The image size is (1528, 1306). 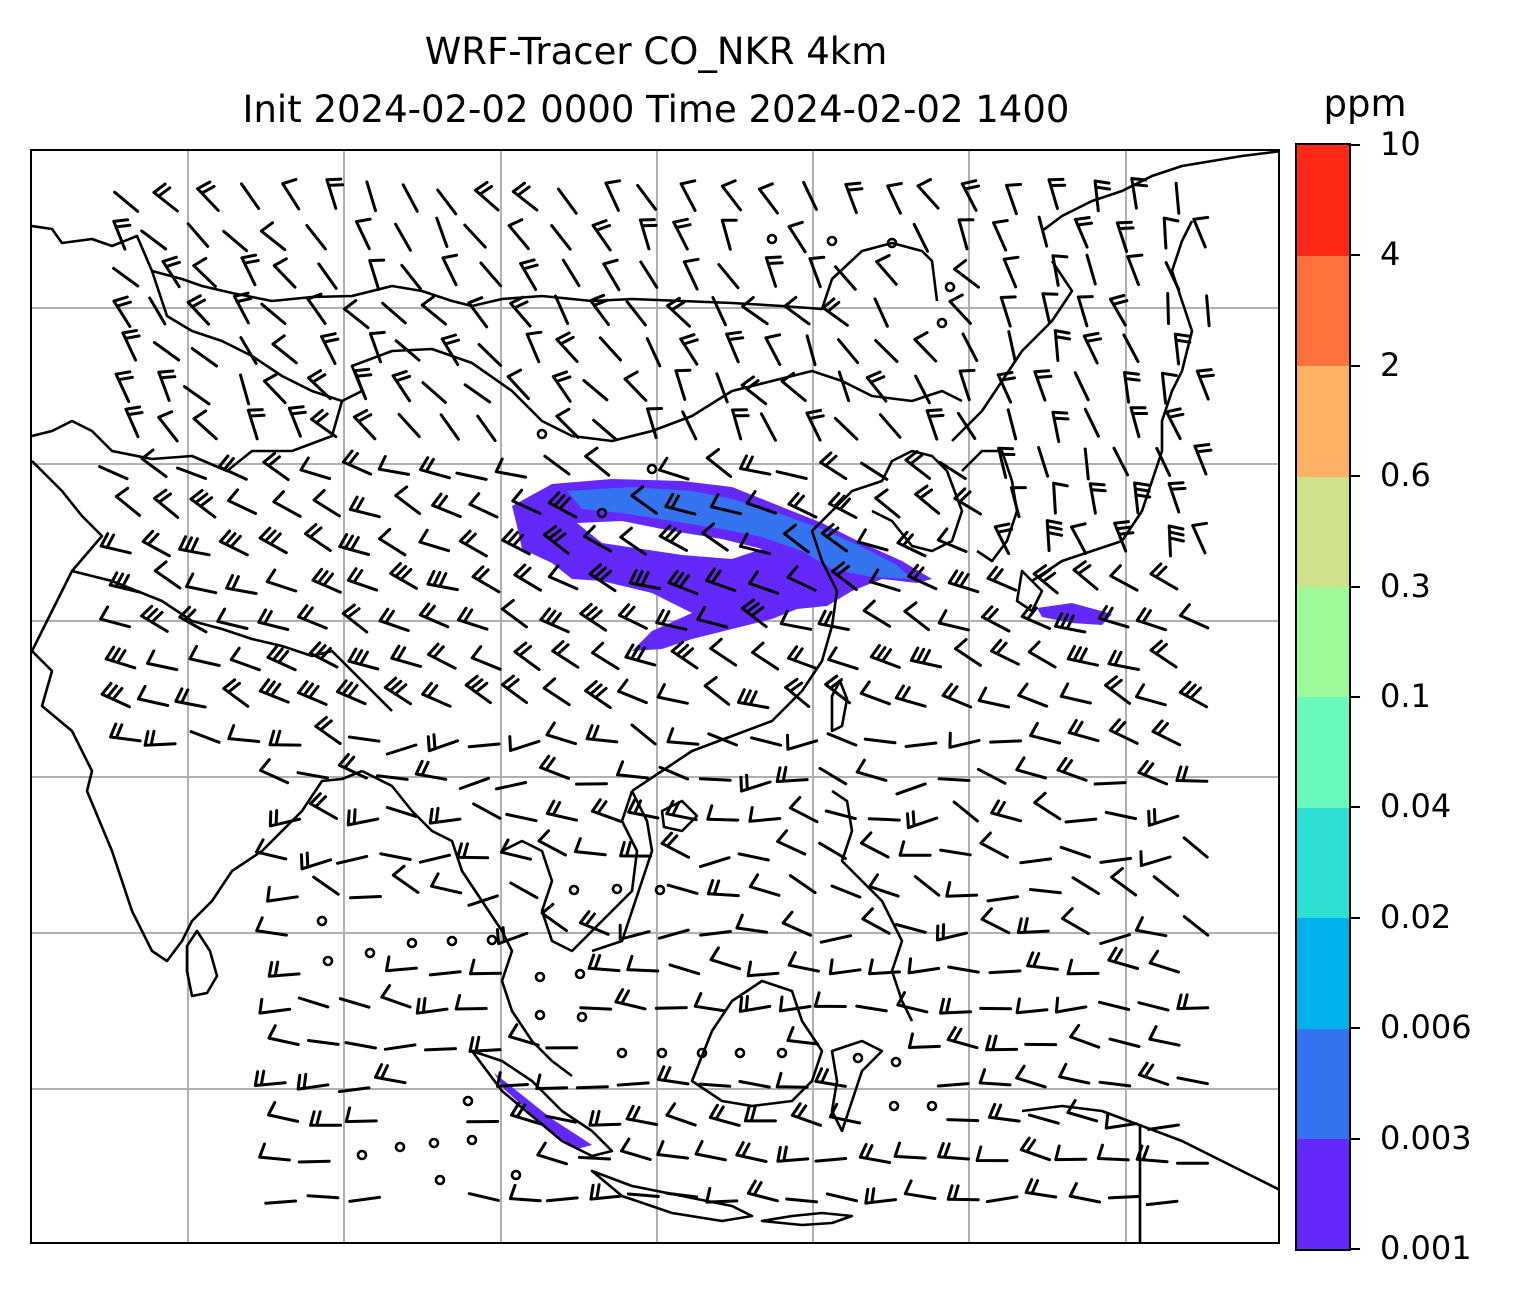 What do you see at coordinates (1390, 254) in the screenshot?
I see `colorbar-tick-label: 4` at bounding box center [1390, 254].